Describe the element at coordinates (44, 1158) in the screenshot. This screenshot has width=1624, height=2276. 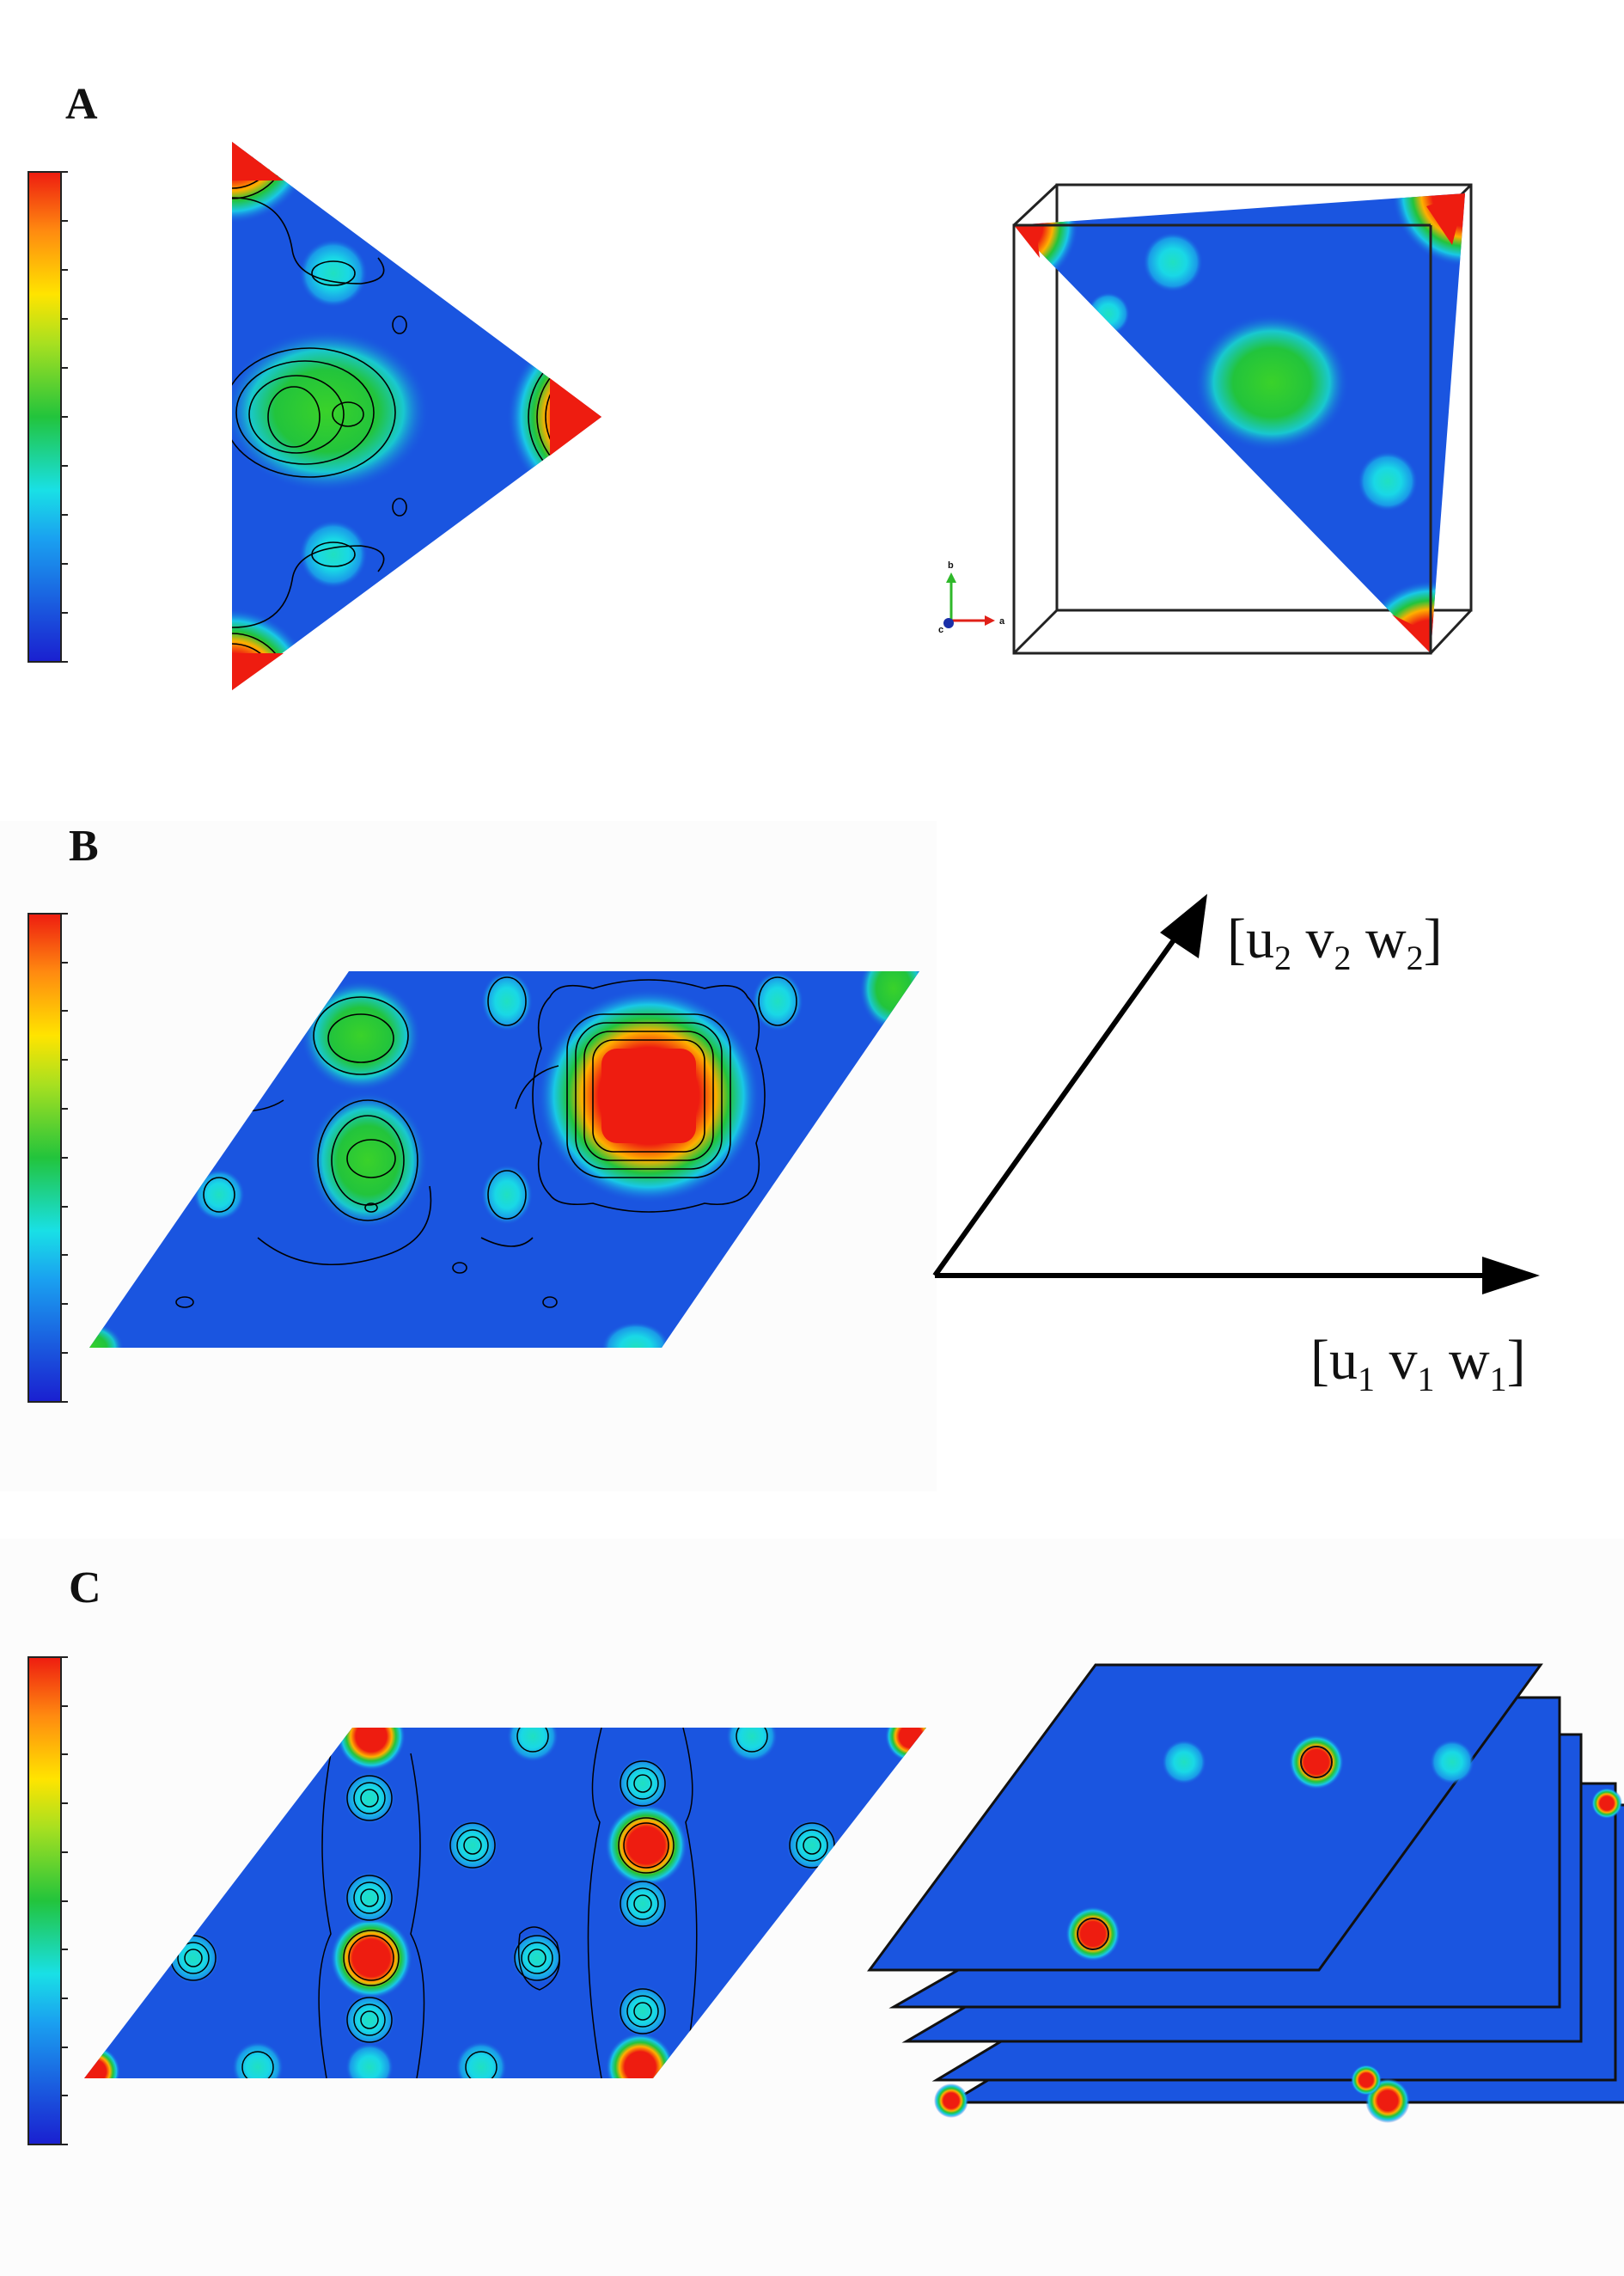
I see `colorbar-b-gradient` at that location.